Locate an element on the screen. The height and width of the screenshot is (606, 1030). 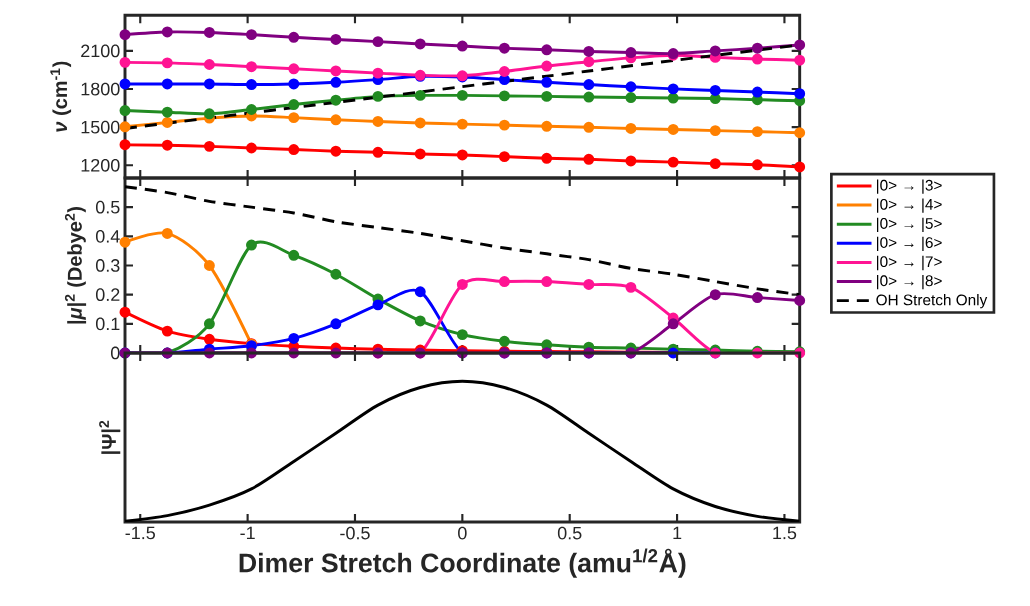
y-axis-title: |Ψ|$^{2}$ is located at coordinates (110, 437).